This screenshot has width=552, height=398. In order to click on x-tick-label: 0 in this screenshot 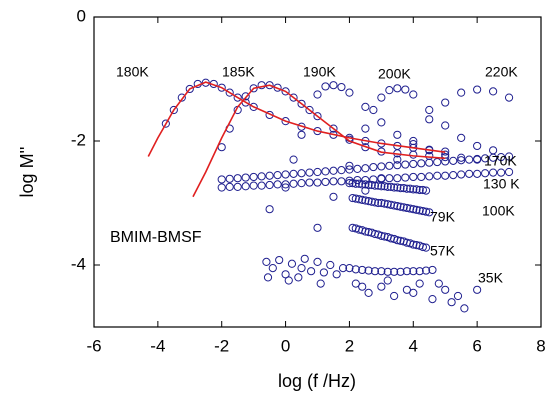, I will do `click(285, 345)`.